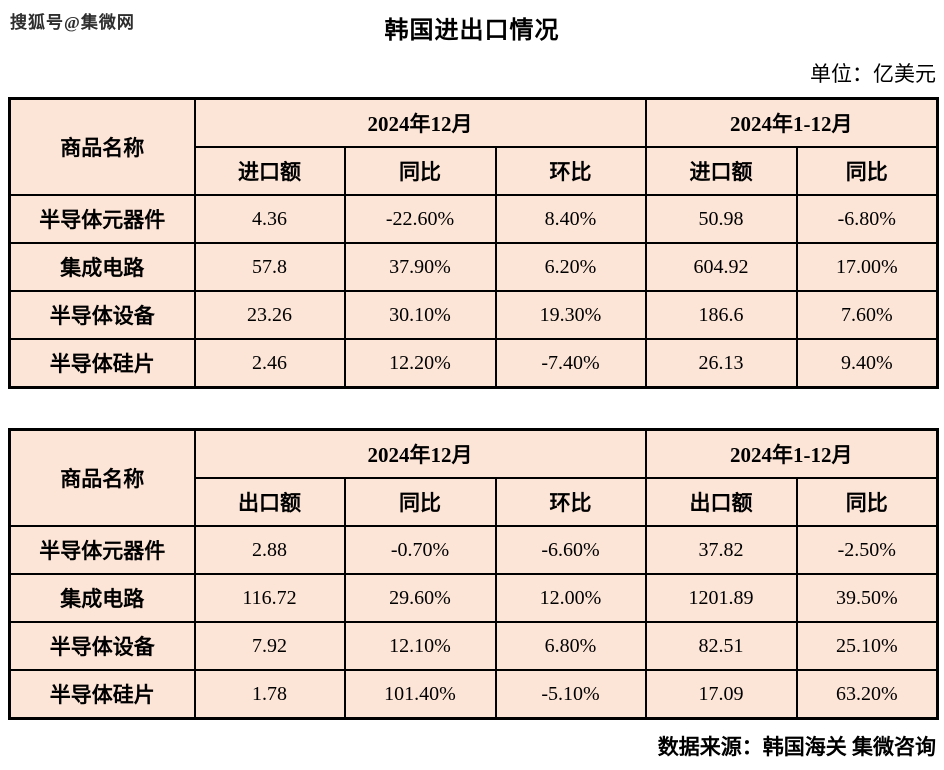  What do you see at coordinates (269, 171) in the screenshot?
I see `import-subcol-amount-dec: 进口额` at bounding box center [269, 171].